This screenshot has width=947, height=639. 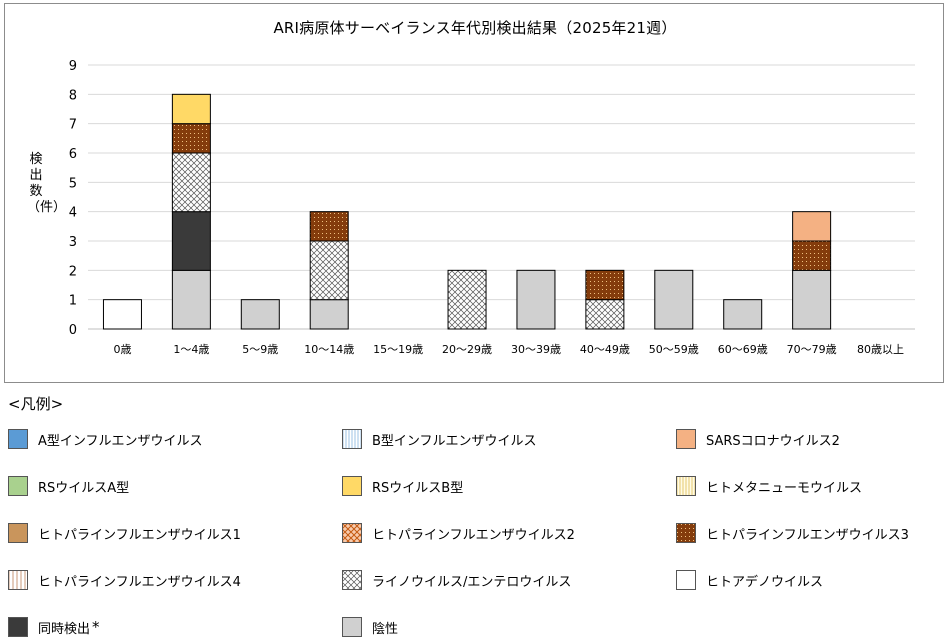 What do you see at coordinates (370, 627) in the screenshot?
I see `legend-item: 陰性` at bounding box center [370, 627].